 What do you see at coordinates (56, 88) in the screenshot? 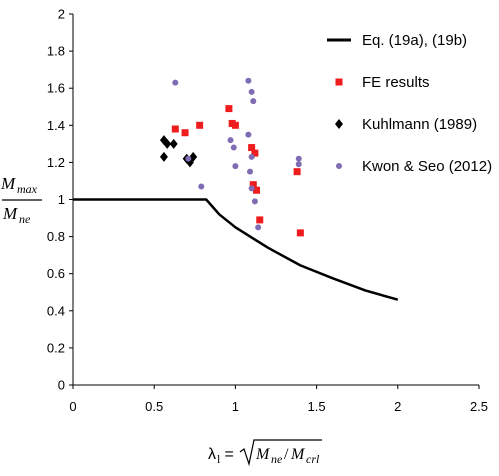
I see `y-tick-label: 1.6` at bounding box center [56, 88].